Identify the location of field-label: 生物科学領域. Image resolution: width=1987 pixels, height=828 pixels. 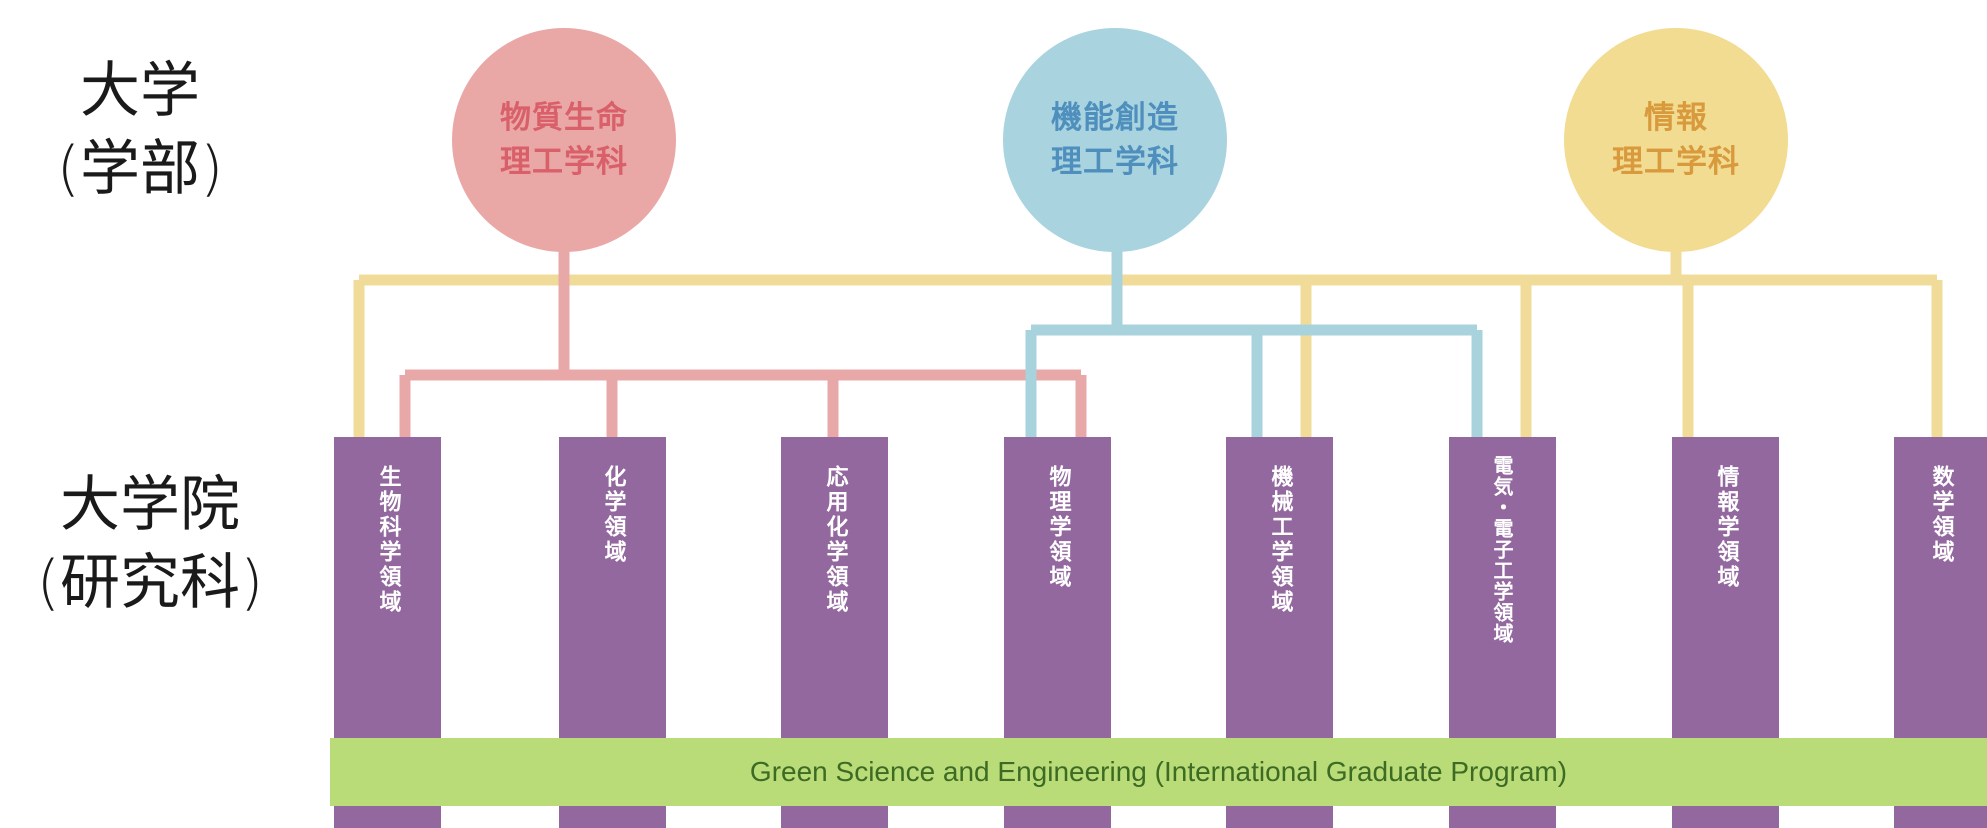
(388, 540).